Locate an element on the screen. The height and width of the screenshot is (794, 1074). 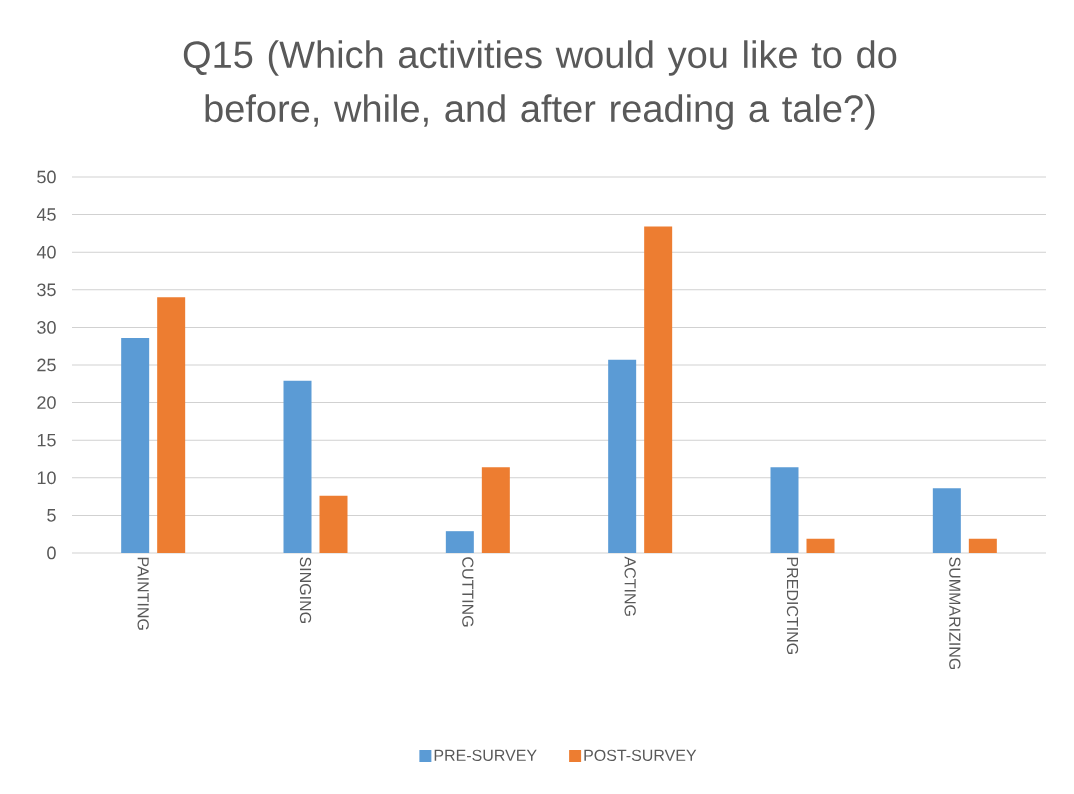
y-tick-label: 25 is located at coordinates (46, 365).